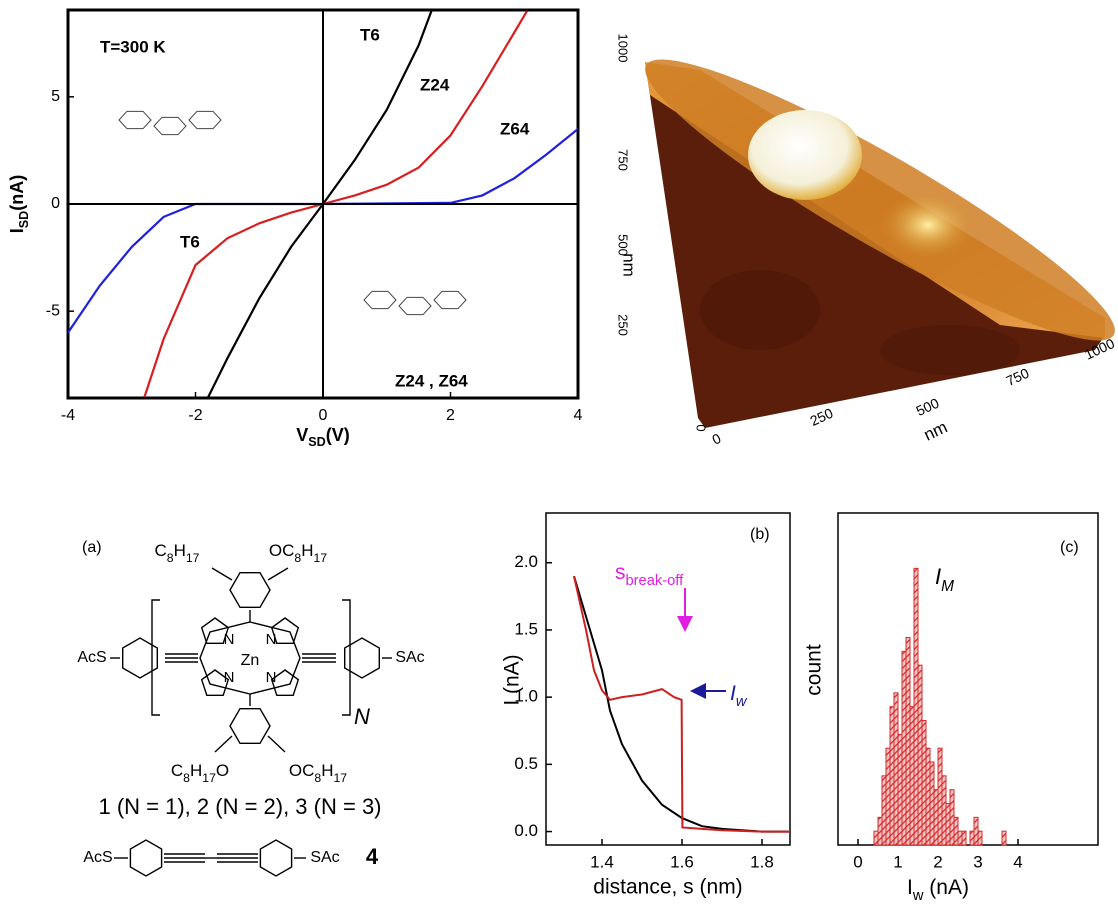 Image resolution: width=1118 pixels, height=909 pixels. What do you see at coordinates (526, 628) in the screenshot?
I see `y-tick-label: 1.5` at bounding box center [526, 628].